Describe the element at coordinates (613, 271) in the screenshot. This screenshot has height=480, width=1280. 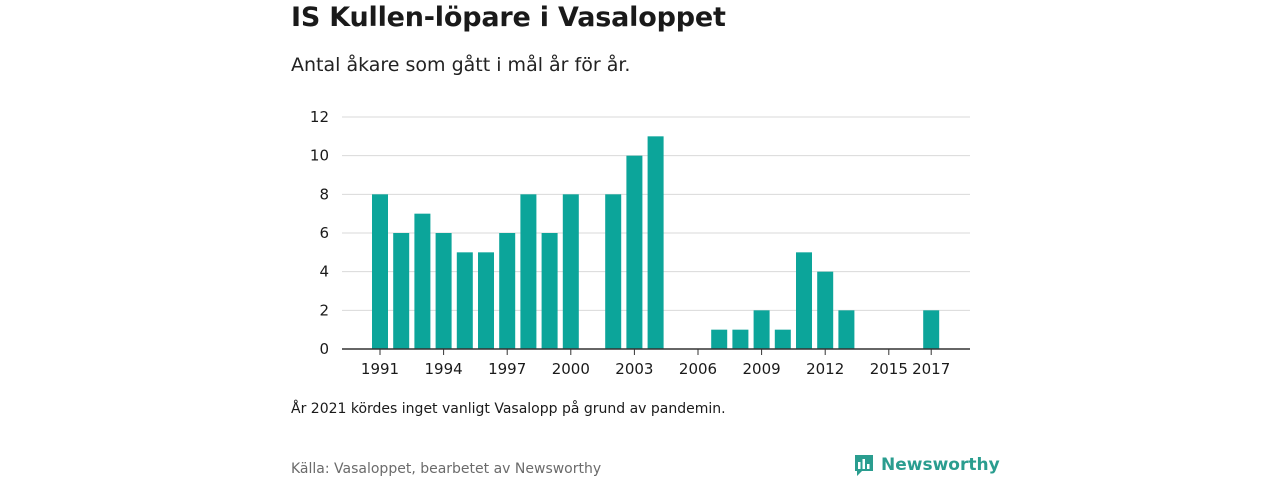
I see `bar-2002` at that location.